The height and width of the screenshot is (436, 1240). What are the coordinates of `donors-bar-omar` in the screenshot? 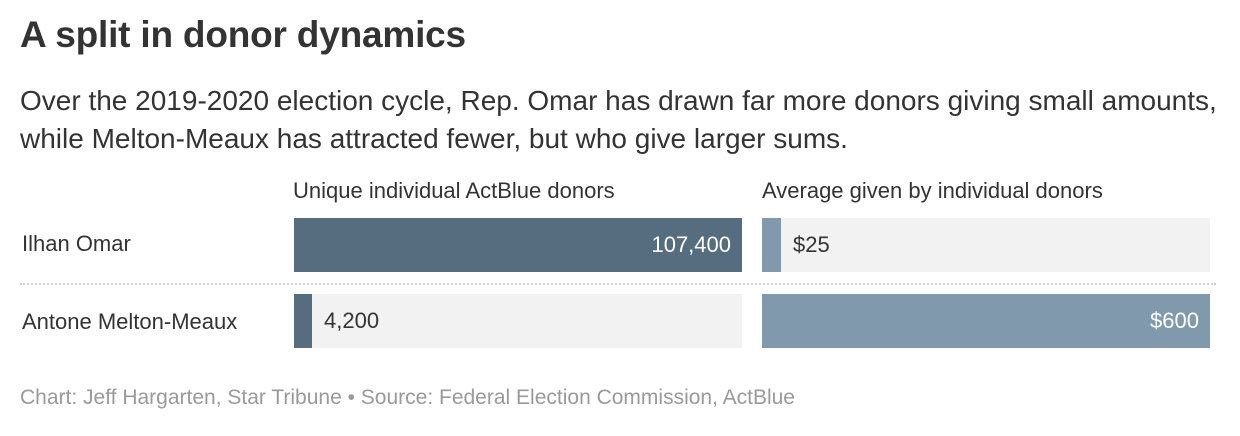 It's located at (518, 245).